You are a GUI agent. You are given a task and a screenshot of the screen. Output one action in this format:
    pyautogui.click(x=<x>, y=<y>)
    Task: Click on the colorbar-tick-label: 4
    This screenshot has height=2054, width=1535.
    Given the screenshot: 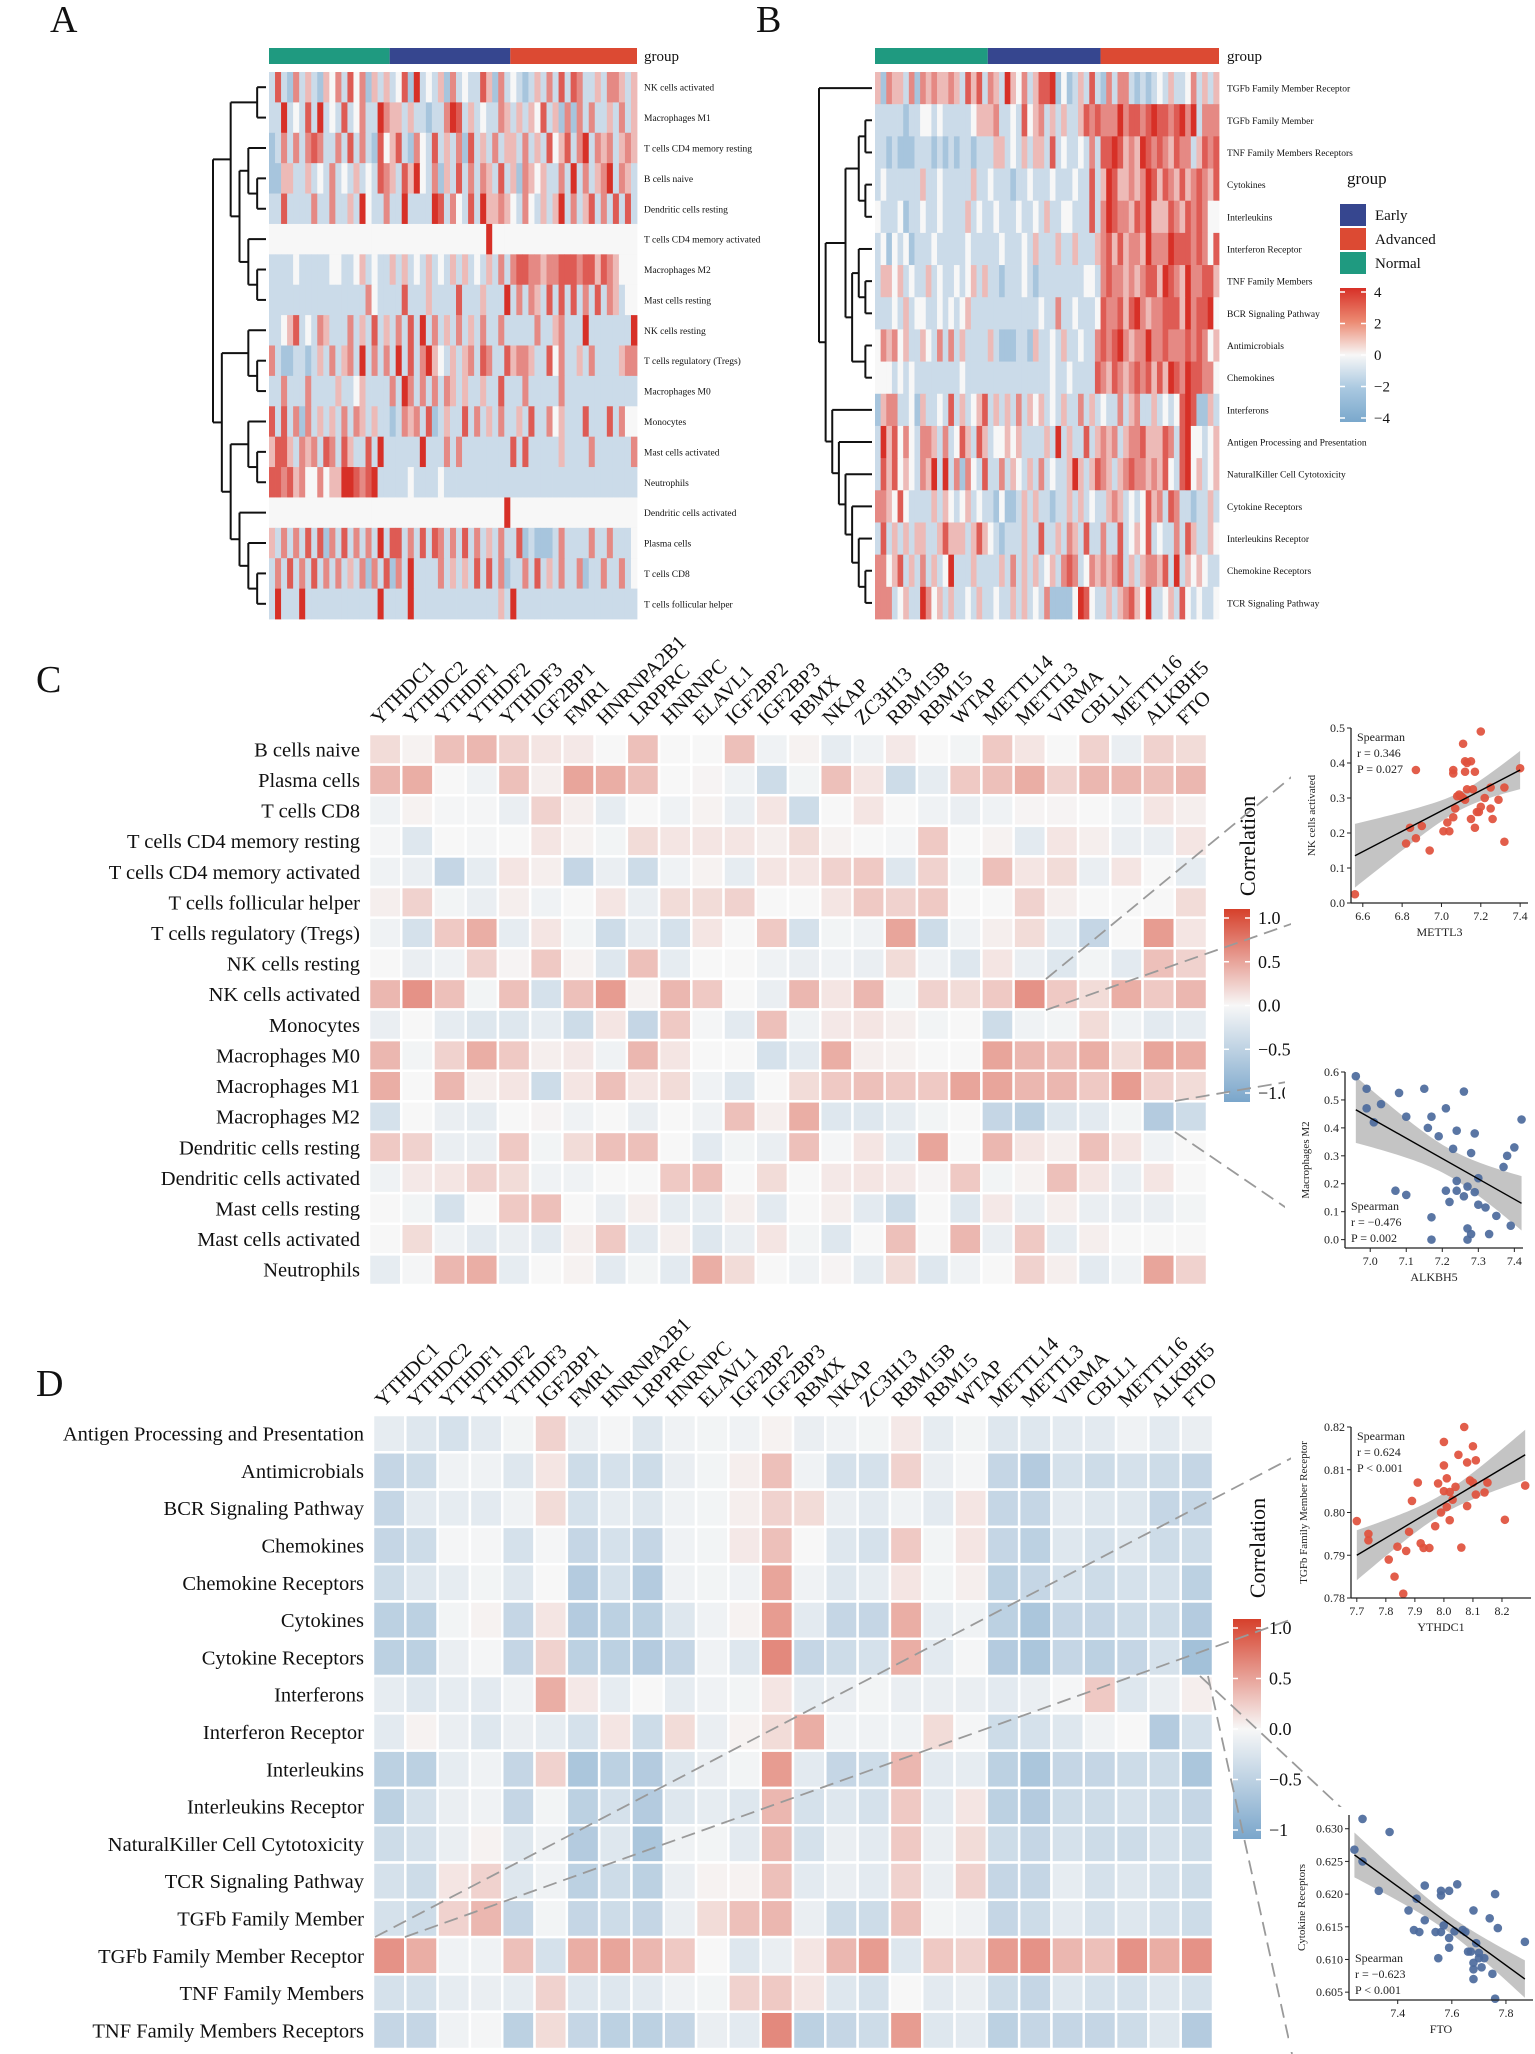 What is the action you would take?
    pyautogui.click(x=1378, y=293)
    